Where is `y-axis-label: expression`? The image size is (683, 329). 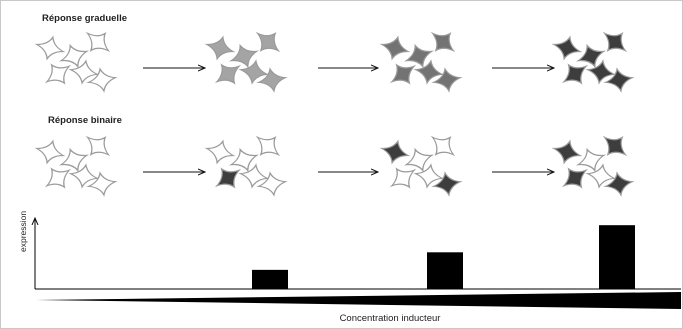
y-axis-label: expression is located at coordinates (23, 231).